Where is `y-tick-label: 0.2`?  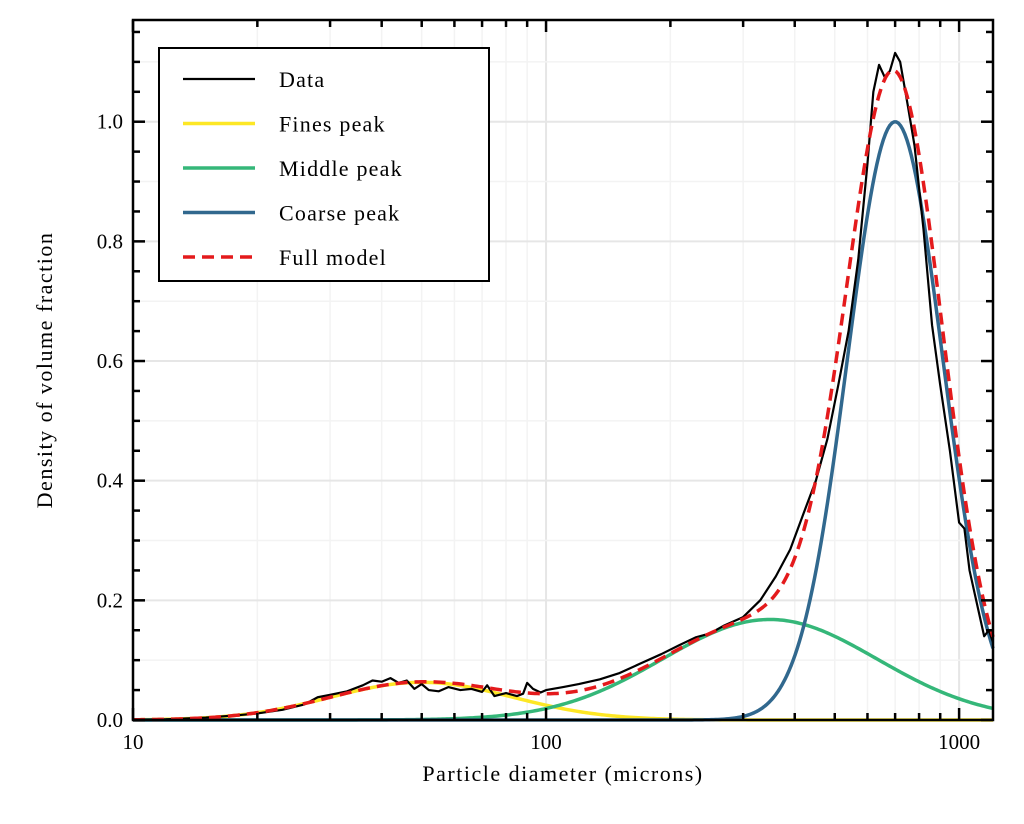 y-tick-label: 0.2 is located at coordinates (110, 600).